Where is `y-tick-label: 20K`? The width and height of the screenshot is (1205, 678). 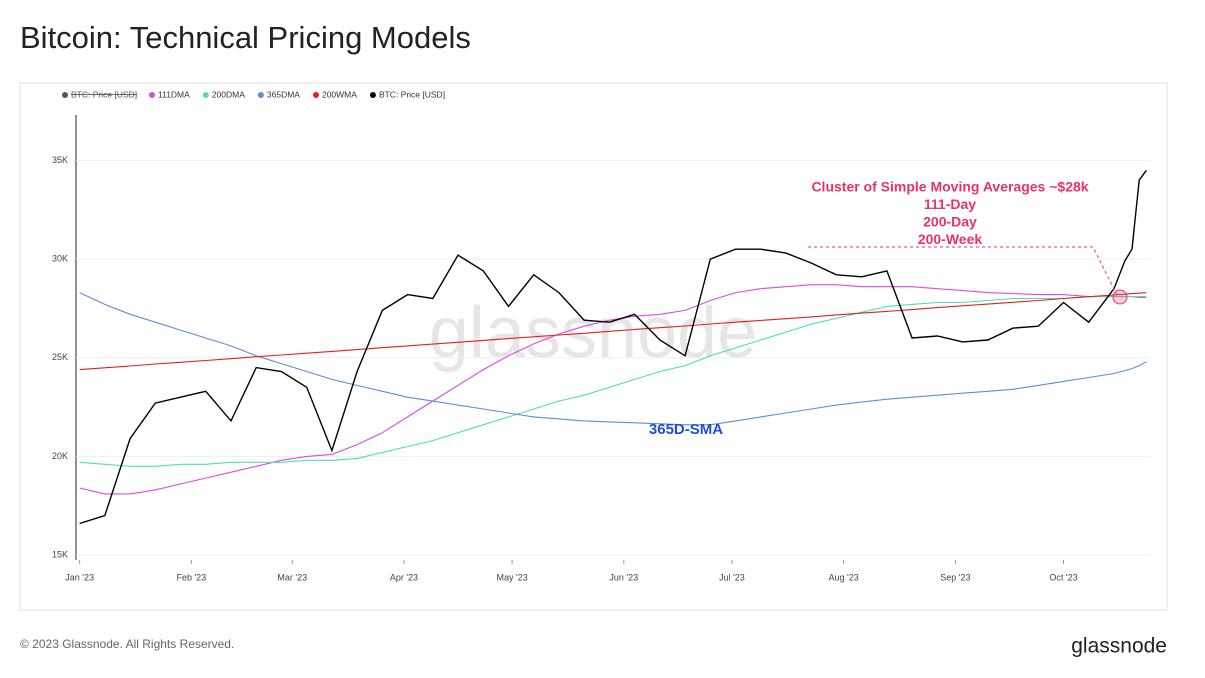 y-tick-label: 20K is located at coordinates (60, 456).